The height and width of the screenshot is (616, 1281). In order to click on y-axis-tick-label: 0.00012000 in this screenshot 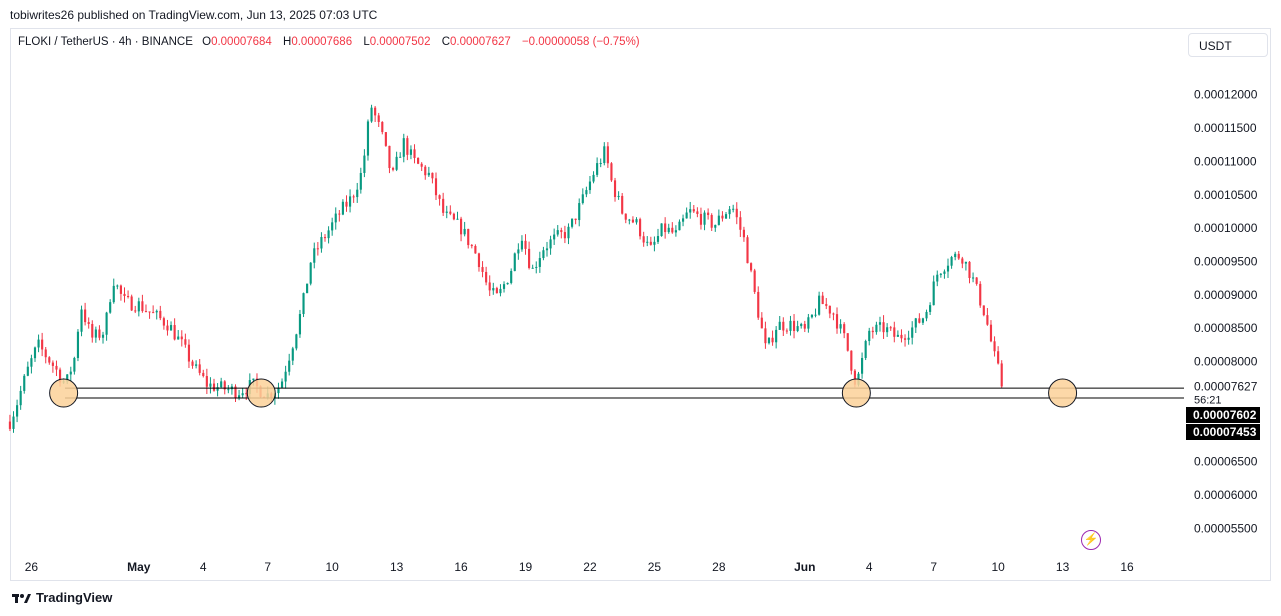, I will do `click(1226, 95)`.